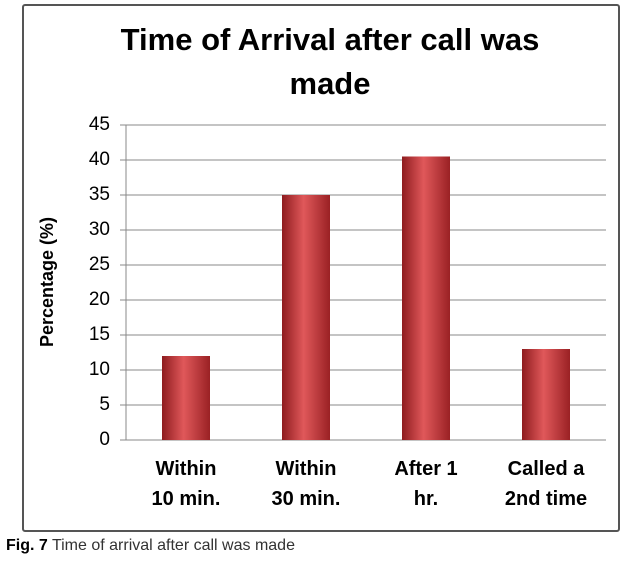  Describe the element at coordinates (546, 484) in the screenshot. I see `x-tick-label: Called a 2nd time` at that location.